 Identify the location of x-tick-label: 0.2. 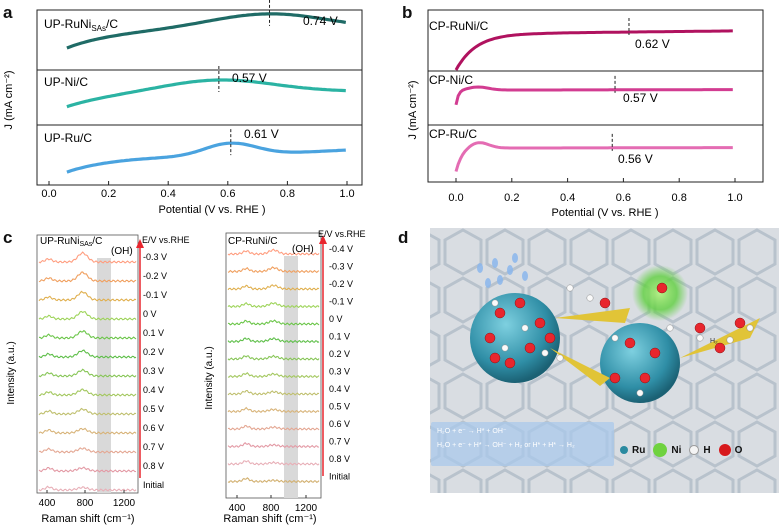
(108, 194).